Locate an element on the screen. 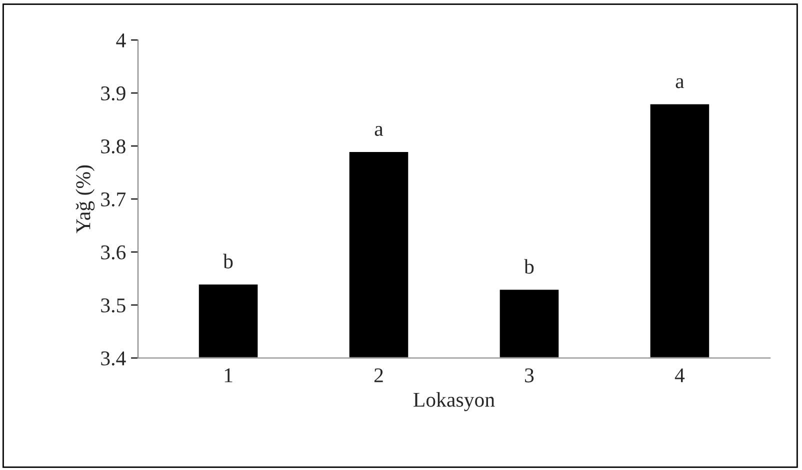  y-axis-title: Yağ (%) is located at coordinates (85, 199).